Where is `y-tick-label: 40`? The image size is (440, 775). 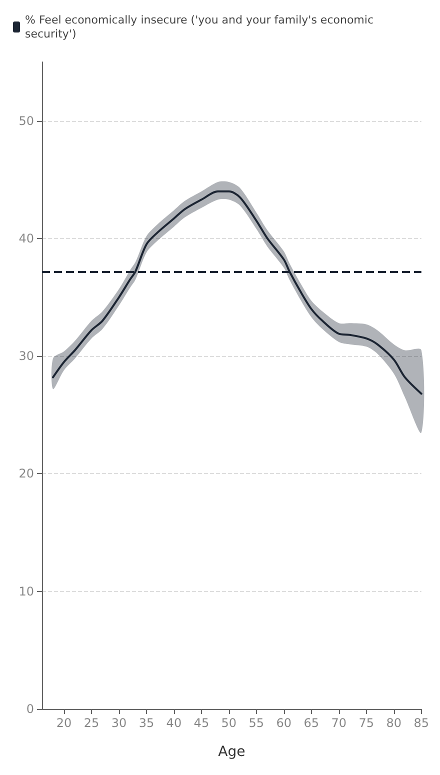 y-tick-label: 40 is located at coordinates (26, 238).